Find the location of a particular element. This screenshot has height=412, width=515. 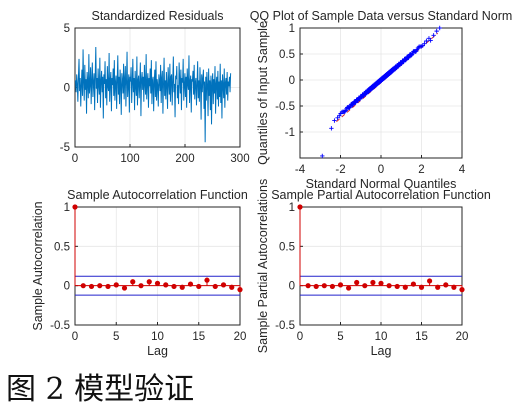

y-axis-label: Sample Partial Autocorrelations is located at coordinates (263, 266).